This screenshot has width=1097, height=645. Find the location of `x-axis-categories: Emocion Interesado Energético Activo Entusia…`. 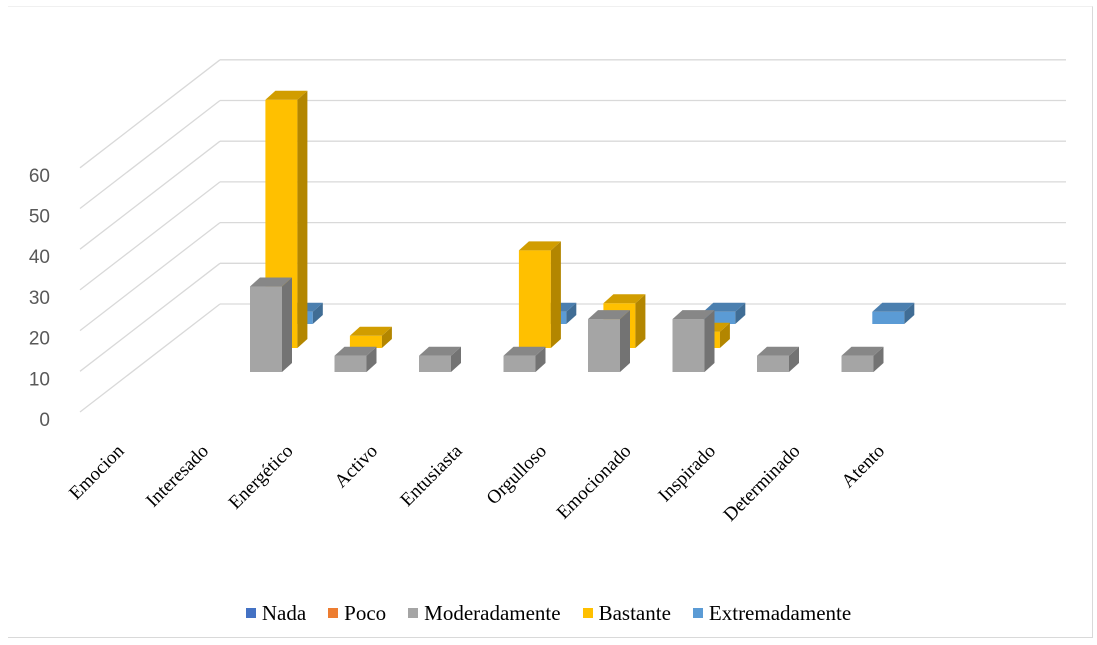

x-axis-categories: Emocion Interesado Energético Activo Entusia… is located at coordinates (477, 482).